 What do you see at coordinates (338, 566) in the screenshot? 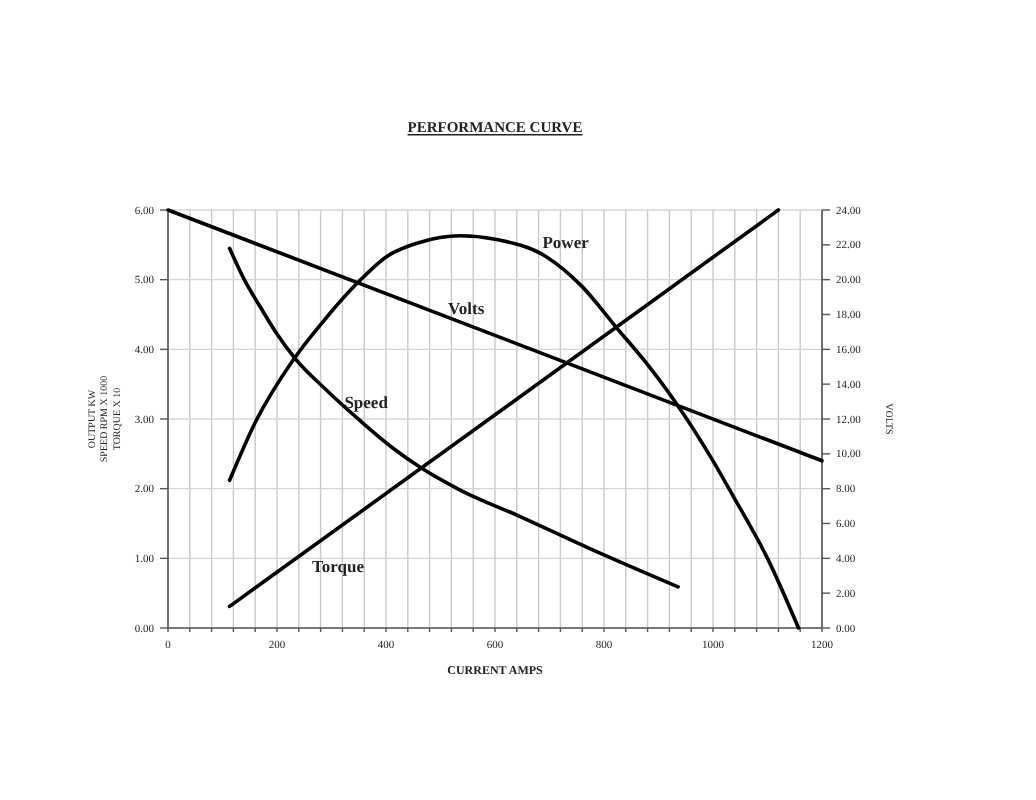
I see `series-label: Torque` at bounding box center [338, 566].